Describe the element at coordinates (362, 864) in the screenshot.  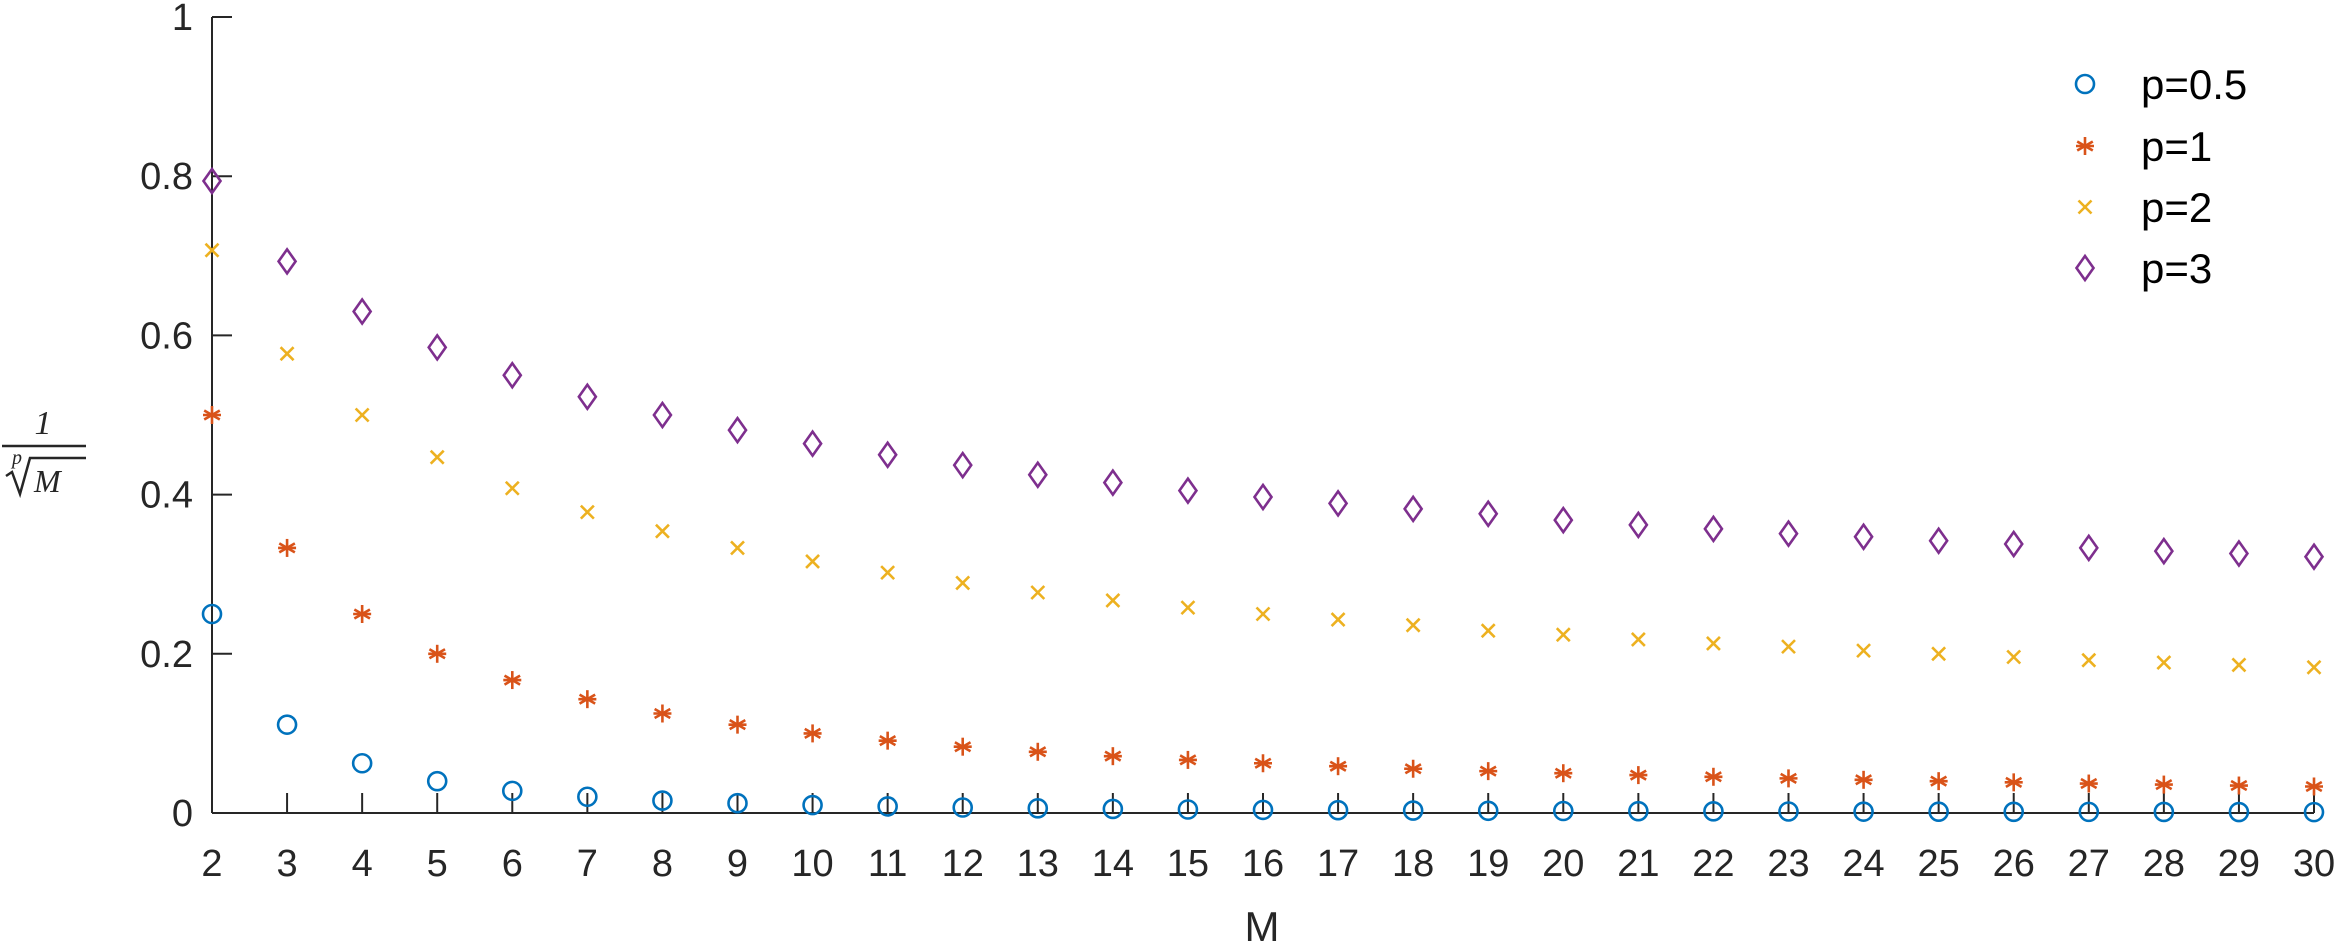
I see `x-tick-label: 4` at that location.